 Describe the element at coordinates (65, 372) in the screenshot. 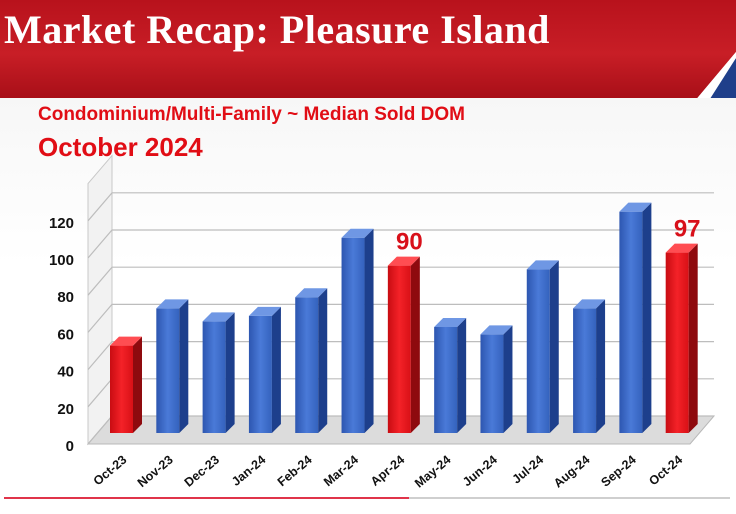

I see `y-tick-label: 40` at that location.